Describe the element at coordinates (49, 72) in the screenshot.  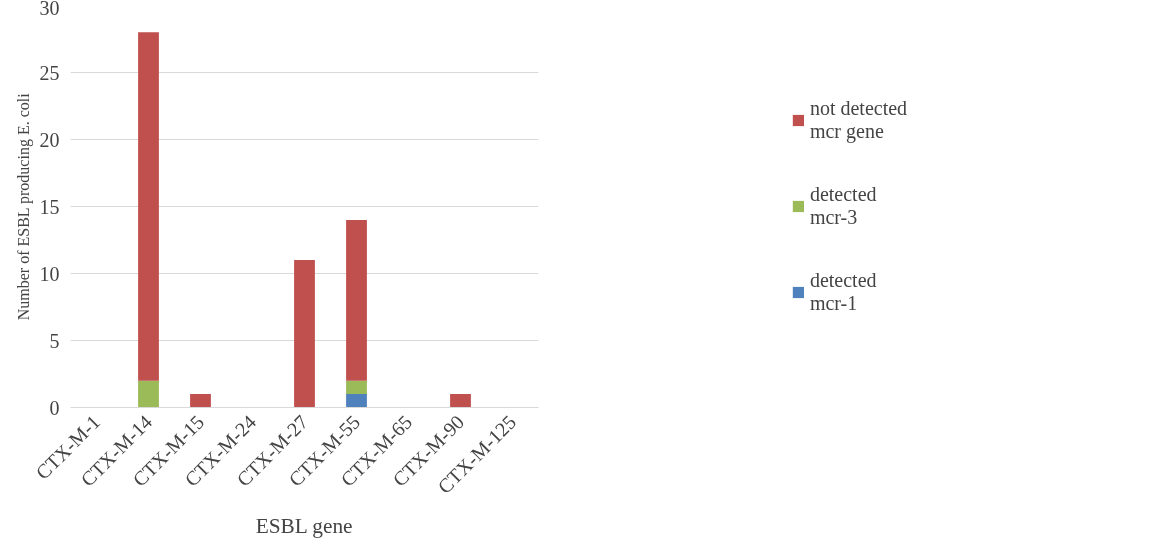
I see `y-tick-label: 25` at that location.